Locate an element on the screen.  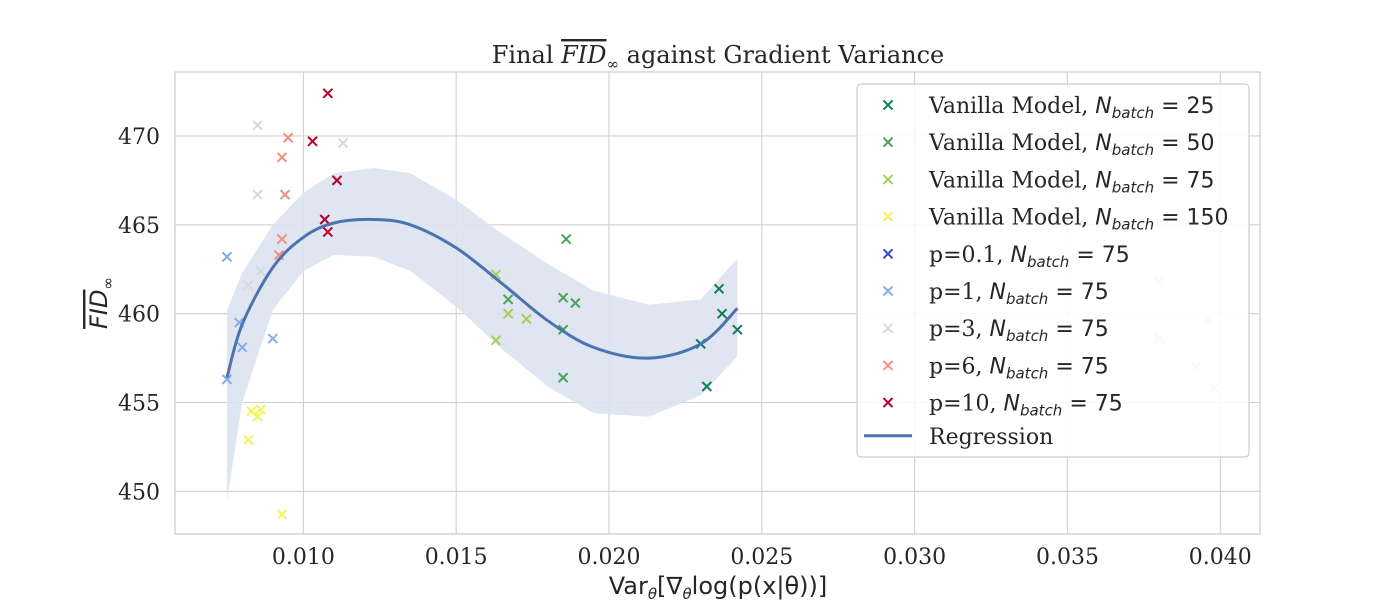
x-axis-label: Varθ[∇θlog(p(x|θ))] is located at coordinates (718, 586).